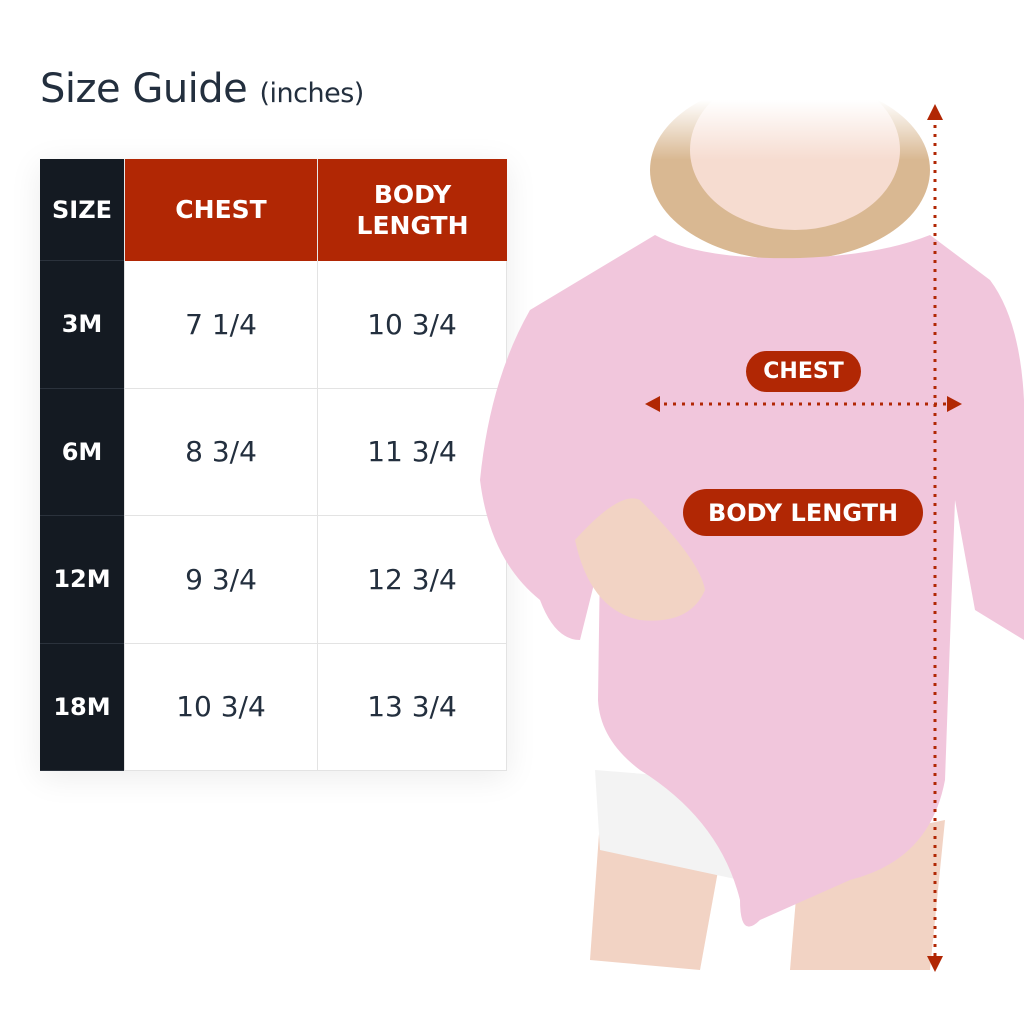  Describe the element at coordinates (82, 325) in the screenshot. I see `row-size: 3M` at that location.